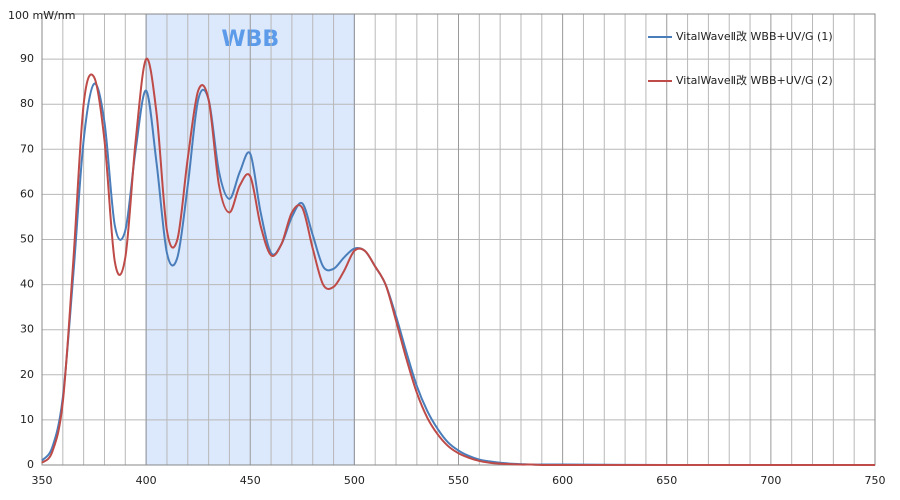 The image size is (900, 500). I want to click on y-tick-label: 90, so click(27, 58).